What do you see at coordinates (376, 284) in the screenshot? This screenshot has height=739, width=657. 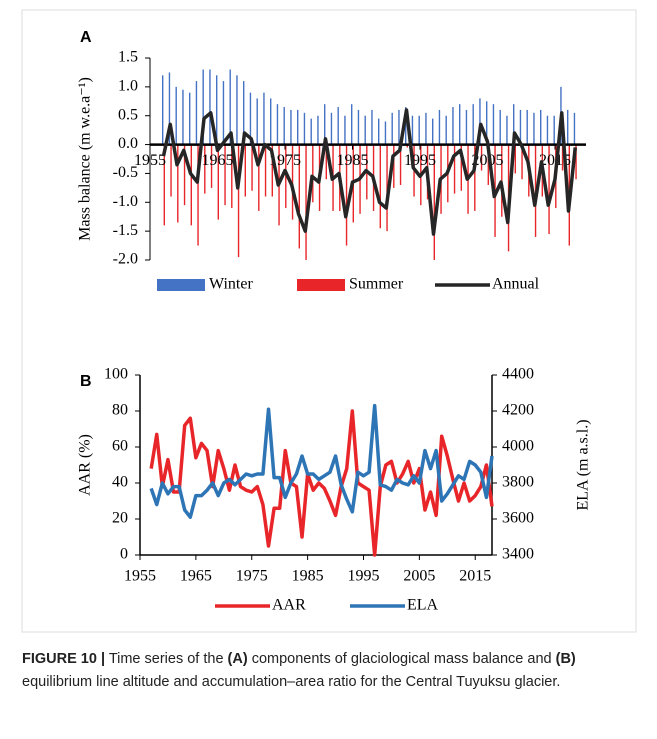 I see `legend-label: Summer` at bounding box center [376, 284].